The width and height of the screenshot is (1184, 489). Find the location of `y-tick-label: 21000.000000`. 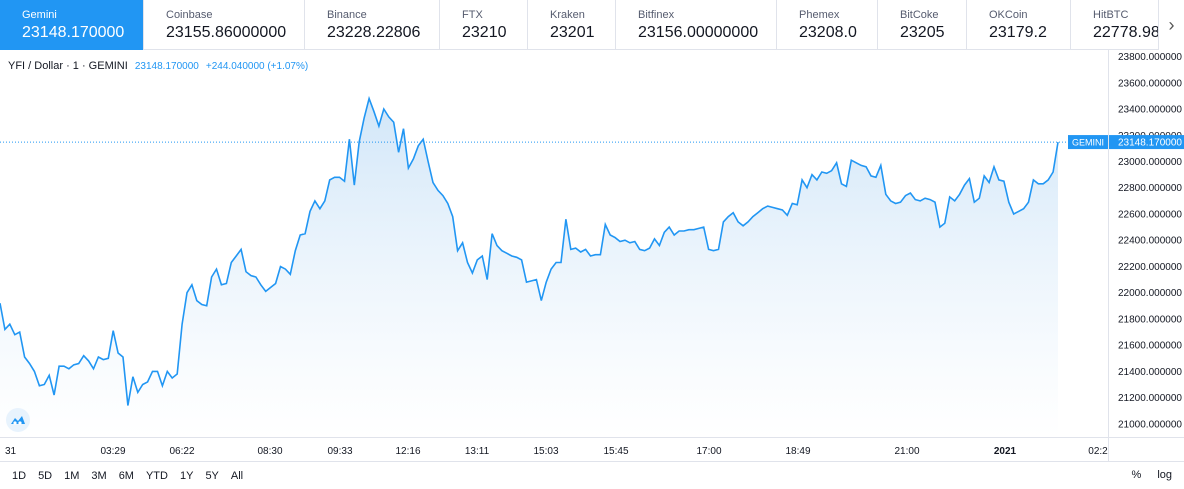

y-tick-label: 21000.000000 is located at coordinates (1150, 424).